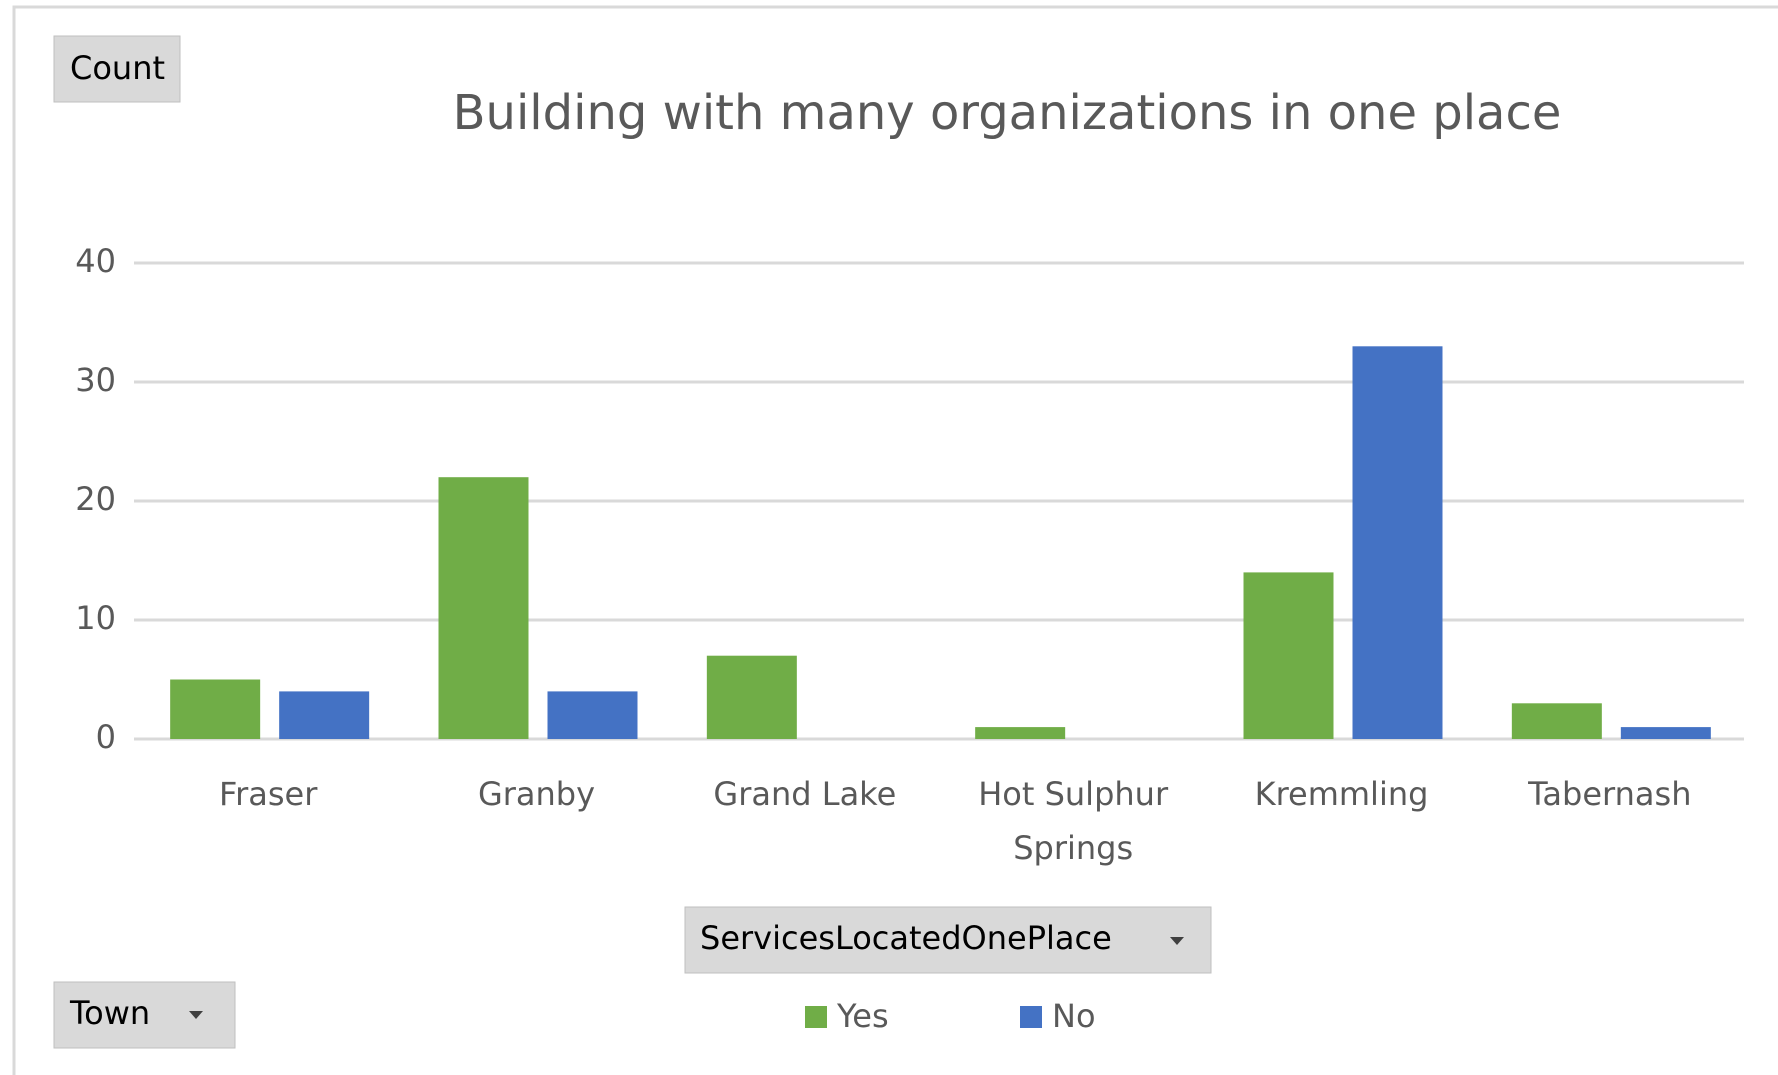 Image resolution: width=1778 pixels, height=1075 pixels. I want to click on legend-label: No, so click(1074, 1016).